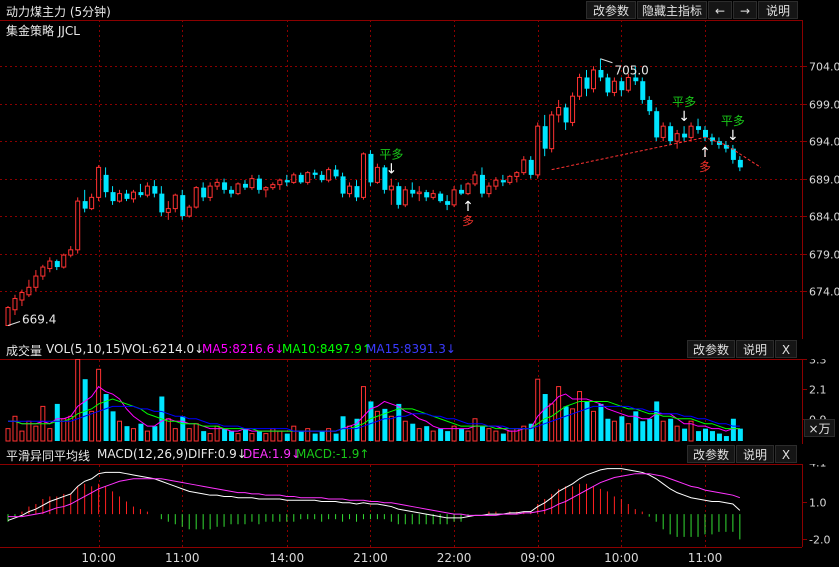 This screenshot has width=839, height=567. What do you see at coordinates (370, 558) in the screenshot?
I see `time-tick-label: 21:00` at bounding box center [370, 558].